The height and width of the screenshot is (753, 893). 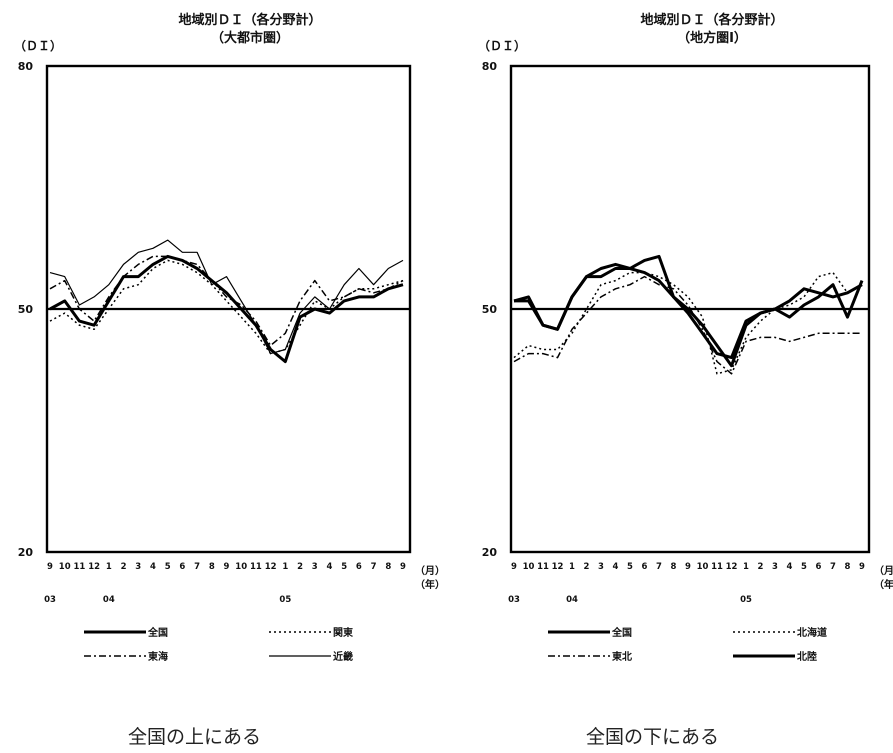 I want to click on right-x-unit-year: （年）, so click(x=883, y=584).